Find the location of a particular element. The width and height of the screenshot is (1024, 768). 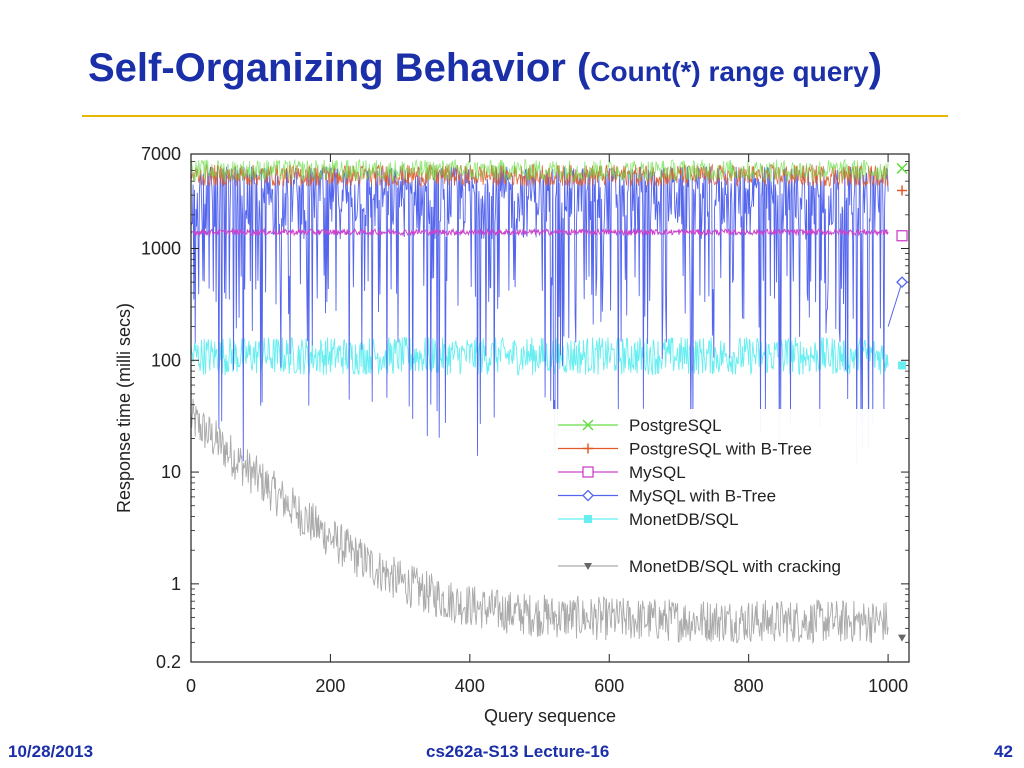

y-axis-label: Response time (milli secs) is located at coordinates (124, 408).